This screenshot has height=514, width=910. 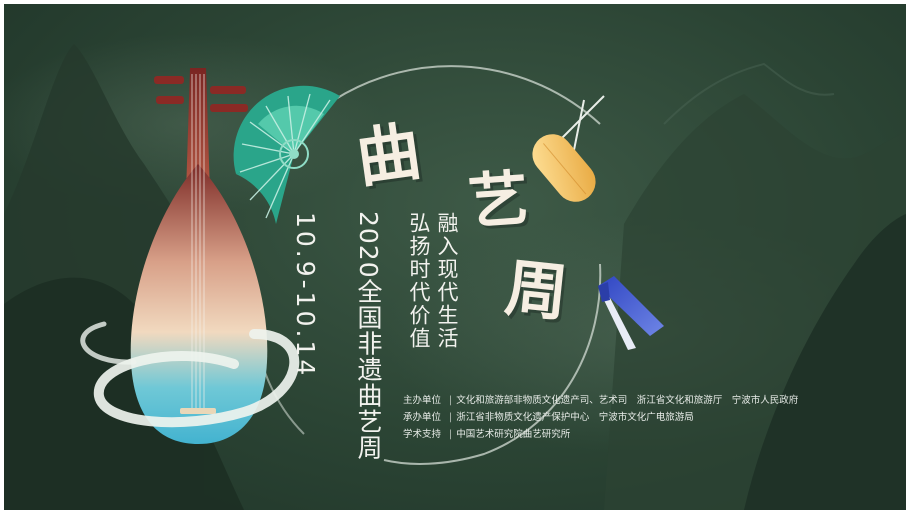 What do you see at coordinates (575, 417) in the screenshot?
I see `credit-undertaker-value: 浙江省非物质文化遗产保护中心 宁波市文化广电旅游局` at bounding box center [575, 417].